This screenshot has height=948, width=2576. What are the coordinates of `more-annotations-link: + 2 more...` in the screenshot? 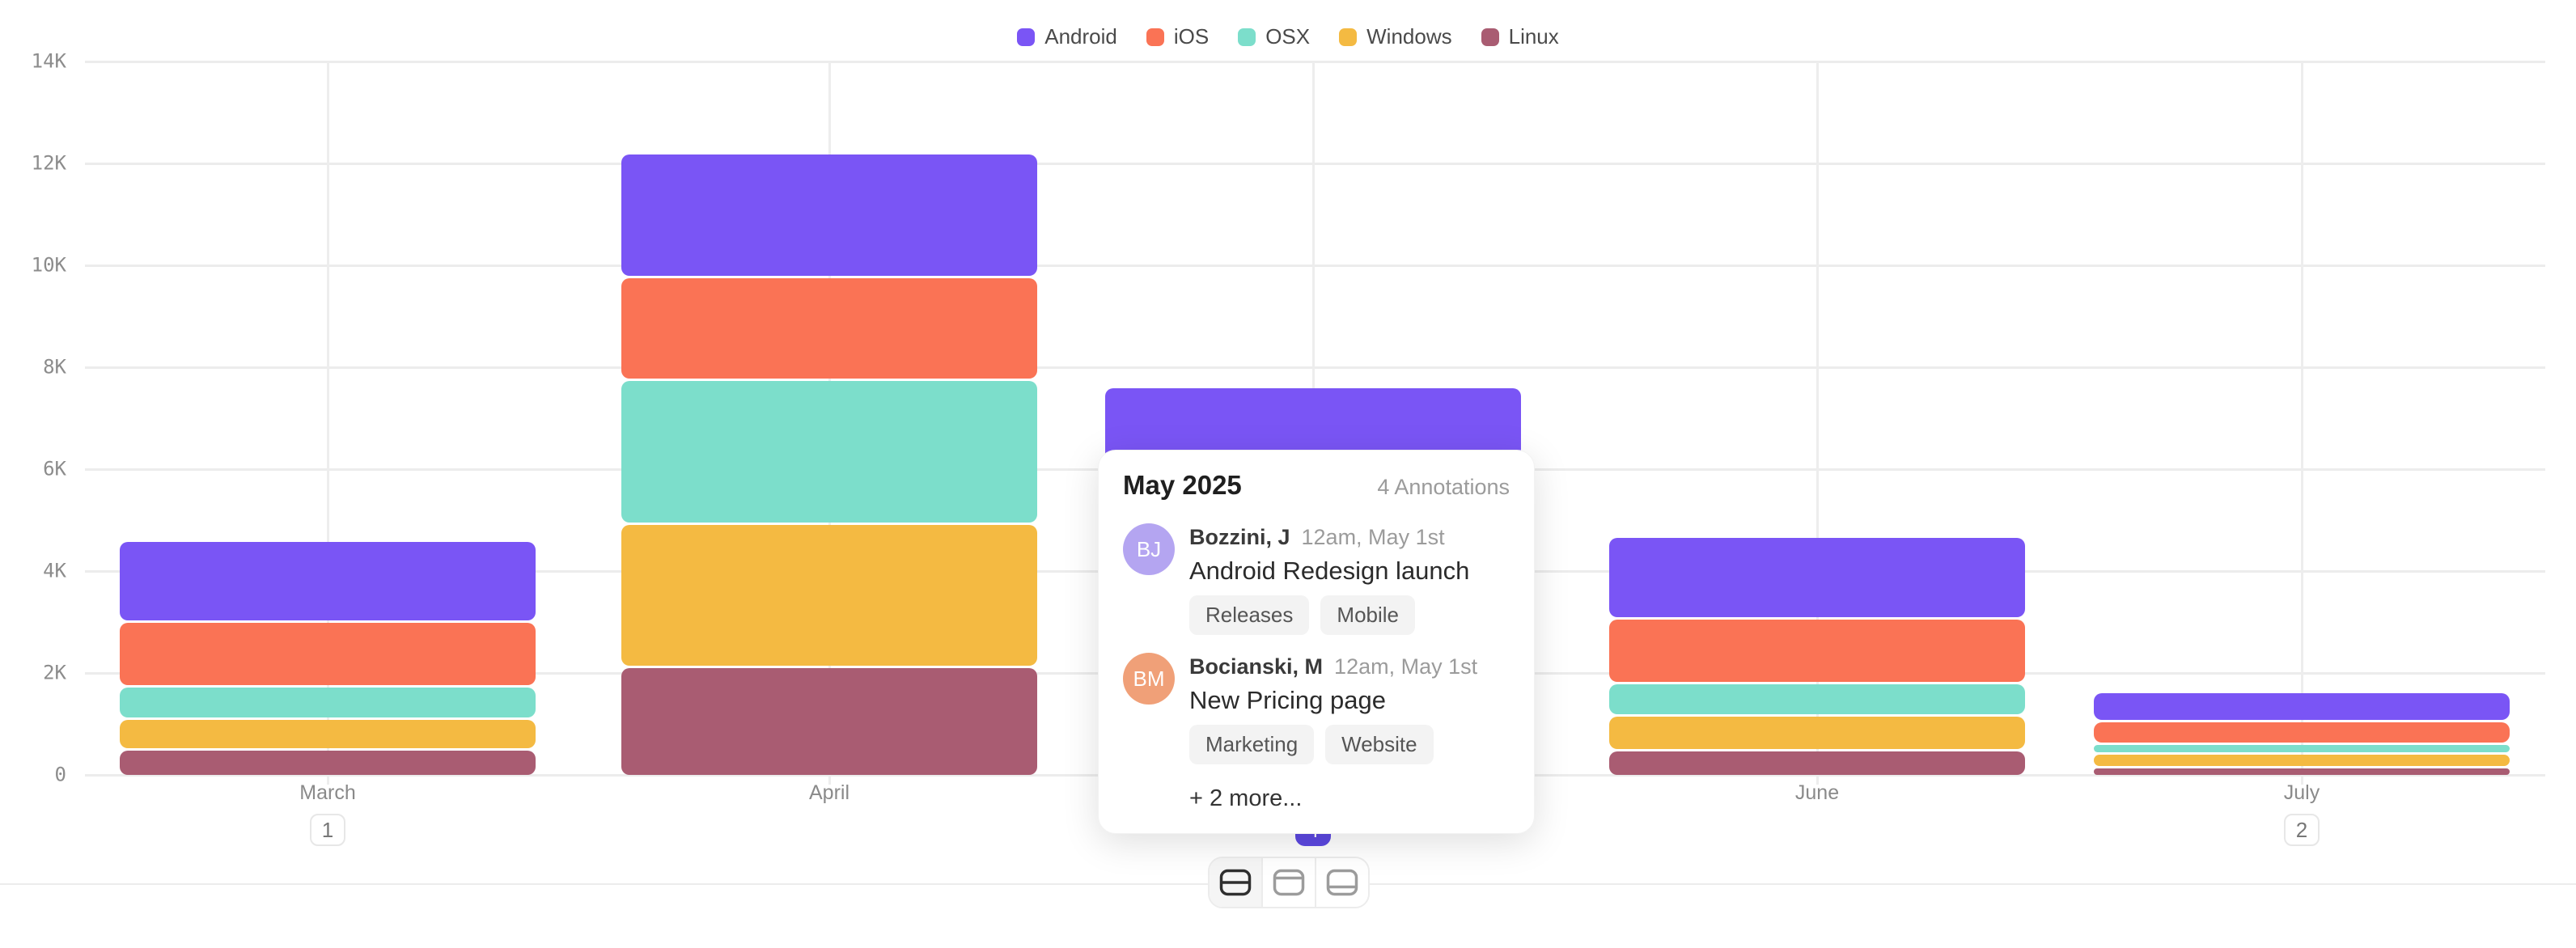 It's located at (1246, 798).